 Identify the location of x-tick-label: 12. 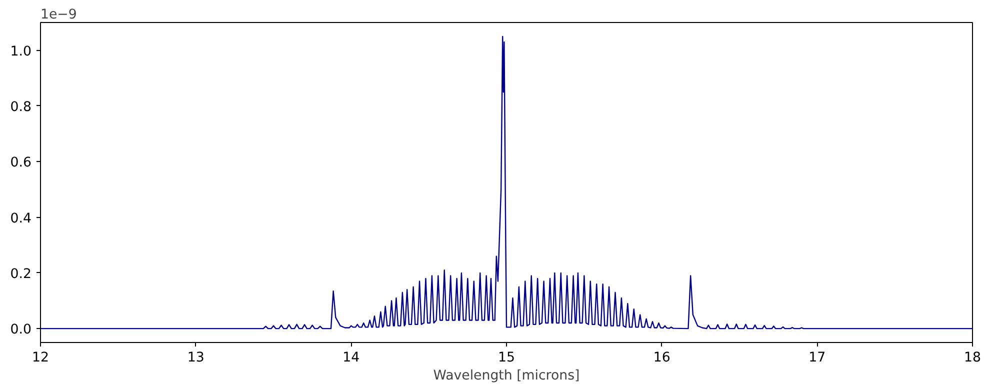
(40, 358).